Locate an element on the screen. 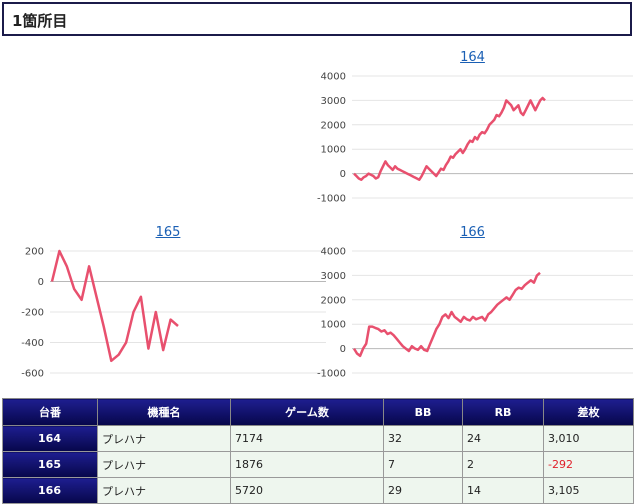 Image resolution: width=640 pixels, height=504 pixels. machine-number-cell: 166 is located at coordinates (50, 490).